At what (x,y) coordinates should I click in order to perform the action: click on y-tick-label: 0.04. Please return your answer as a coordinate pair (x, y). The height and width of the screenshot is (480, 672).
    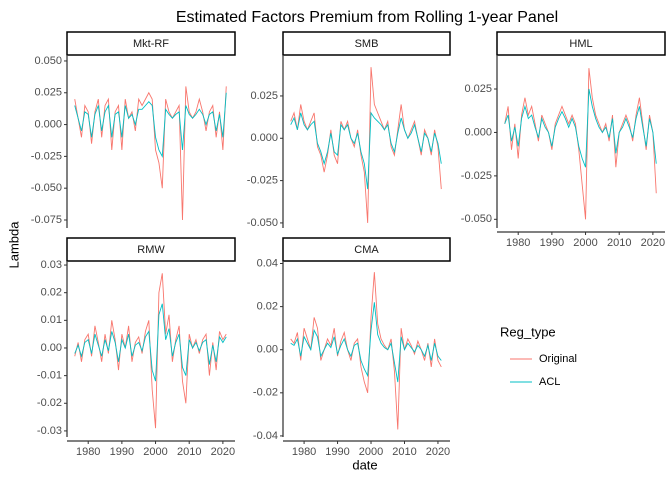
    Looking at the image, I should click on (267, 263).